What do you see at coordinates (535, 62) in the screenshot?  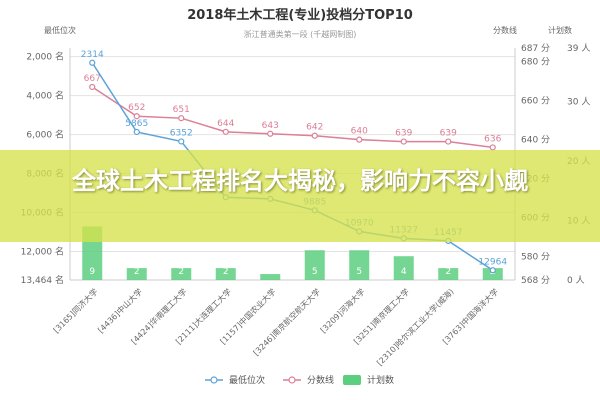 I see `right-score-tick-label: 680 分` at bounding box center [535, 62].